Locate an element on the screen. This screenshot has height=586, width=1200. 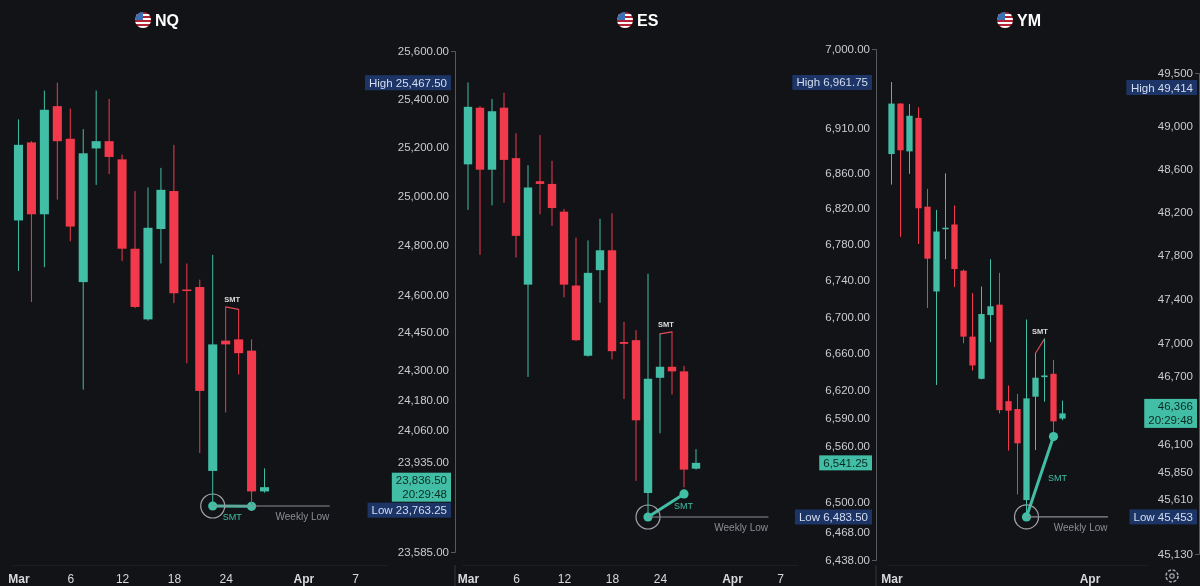
y-tick-label: 24,180.00 is located at coordinates (423, 399).